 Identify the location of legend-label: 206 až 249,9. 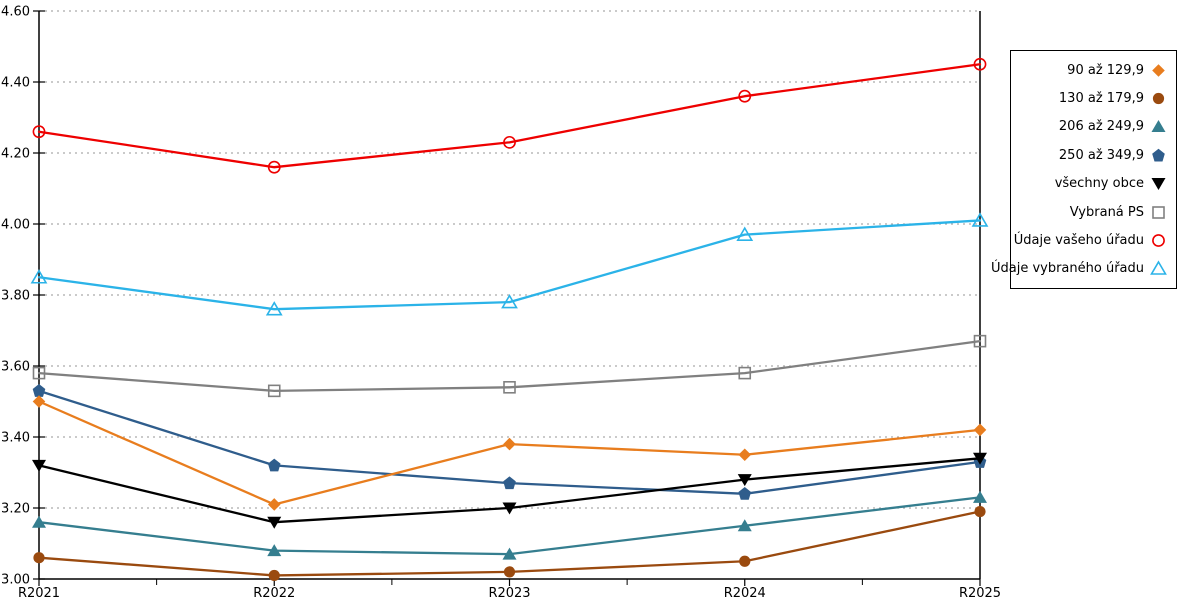
(1101, 127).